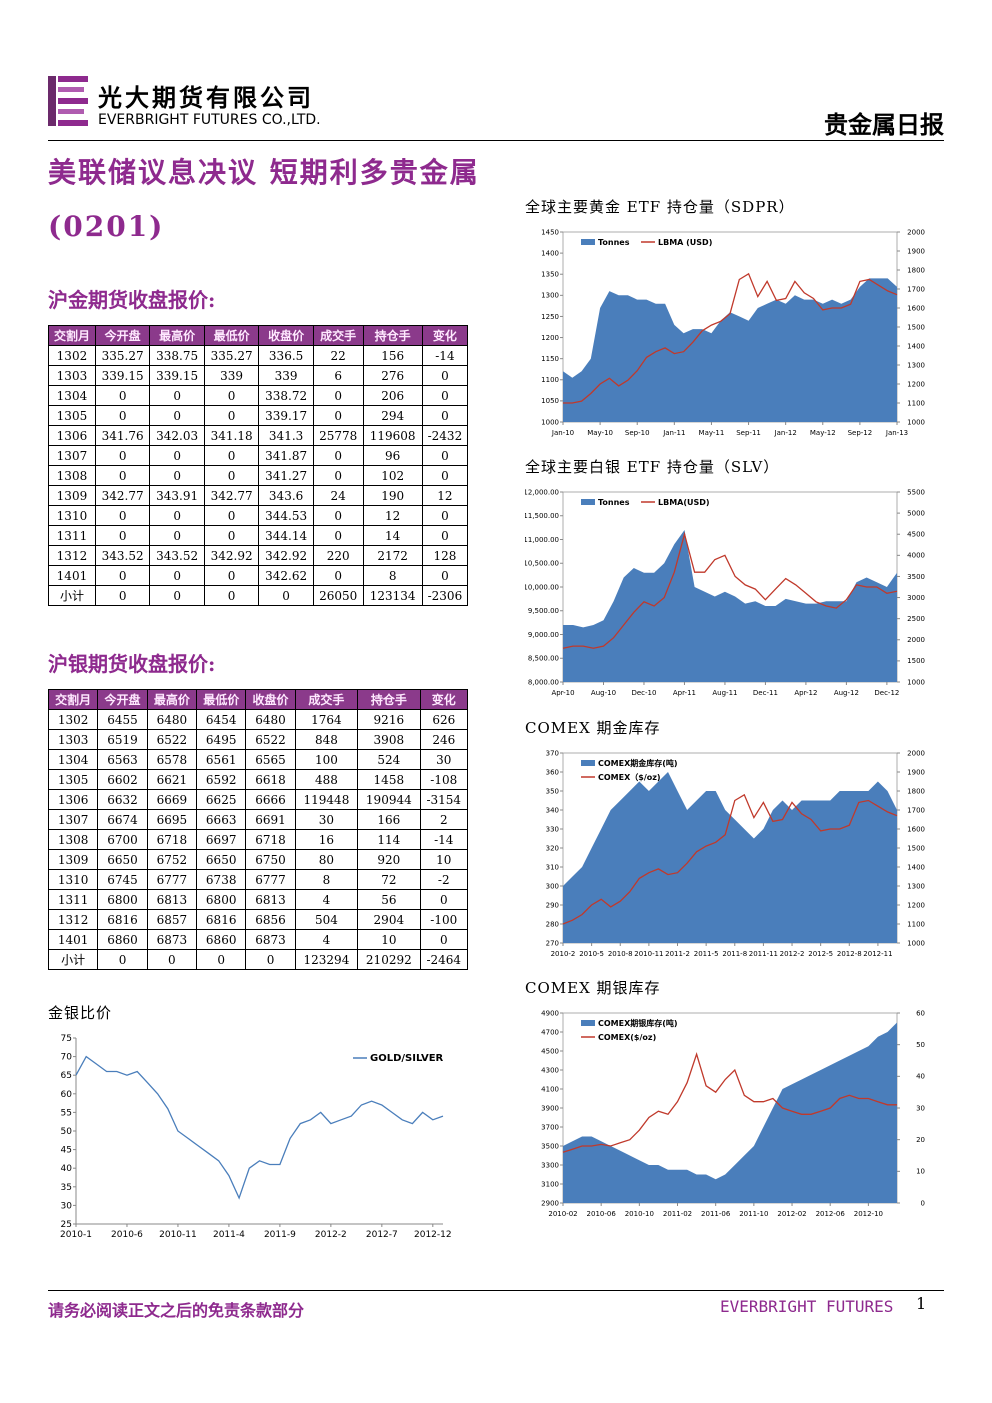  Describe the element at coordinates (916, 577) in the screenshot. I see `y2-tick-label: 3500` at that location.